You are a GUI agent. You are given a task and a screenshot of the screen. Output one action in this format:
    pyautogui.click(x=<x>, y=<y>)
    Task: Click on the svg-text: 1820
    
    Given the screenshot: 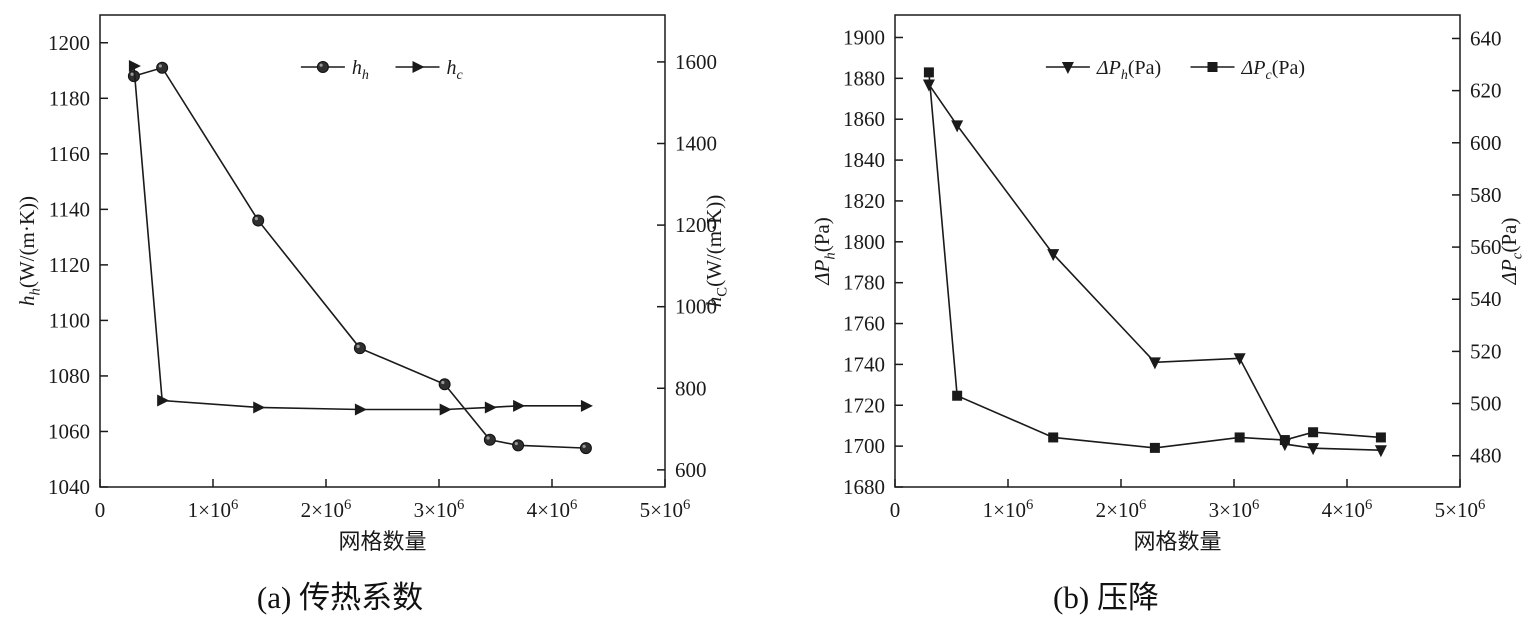 What is the action you would take?
    pyautogui.click(x=864, y=201)
    